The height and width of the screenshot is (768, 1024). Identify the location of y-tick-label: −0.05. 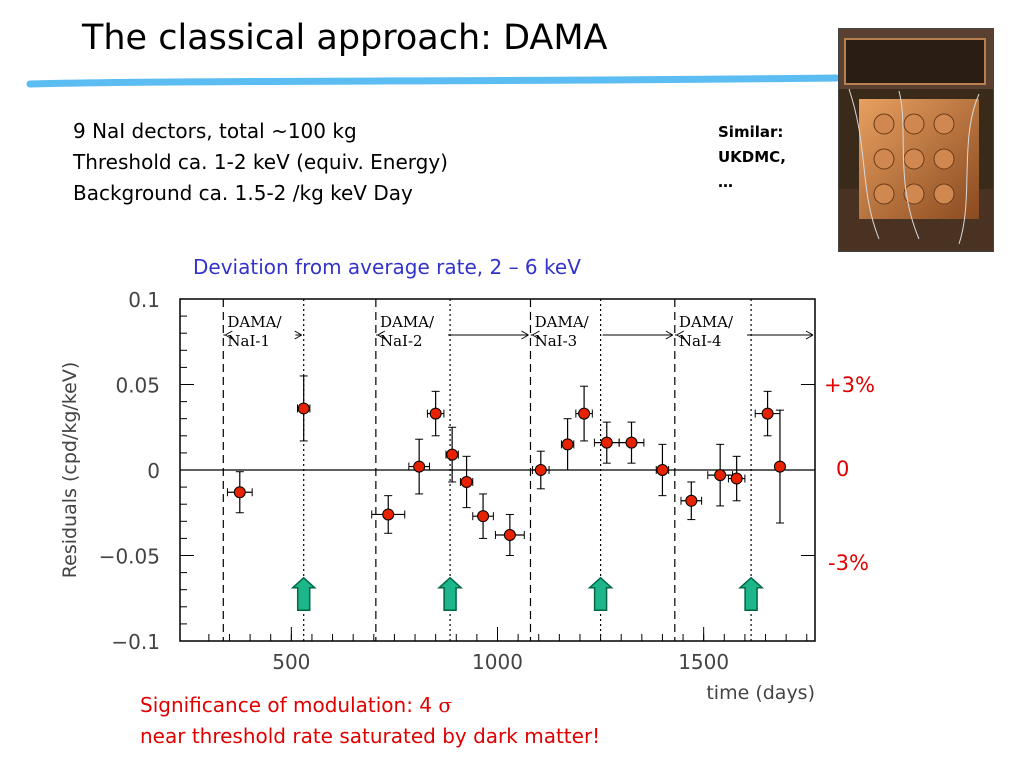
(129, 557).